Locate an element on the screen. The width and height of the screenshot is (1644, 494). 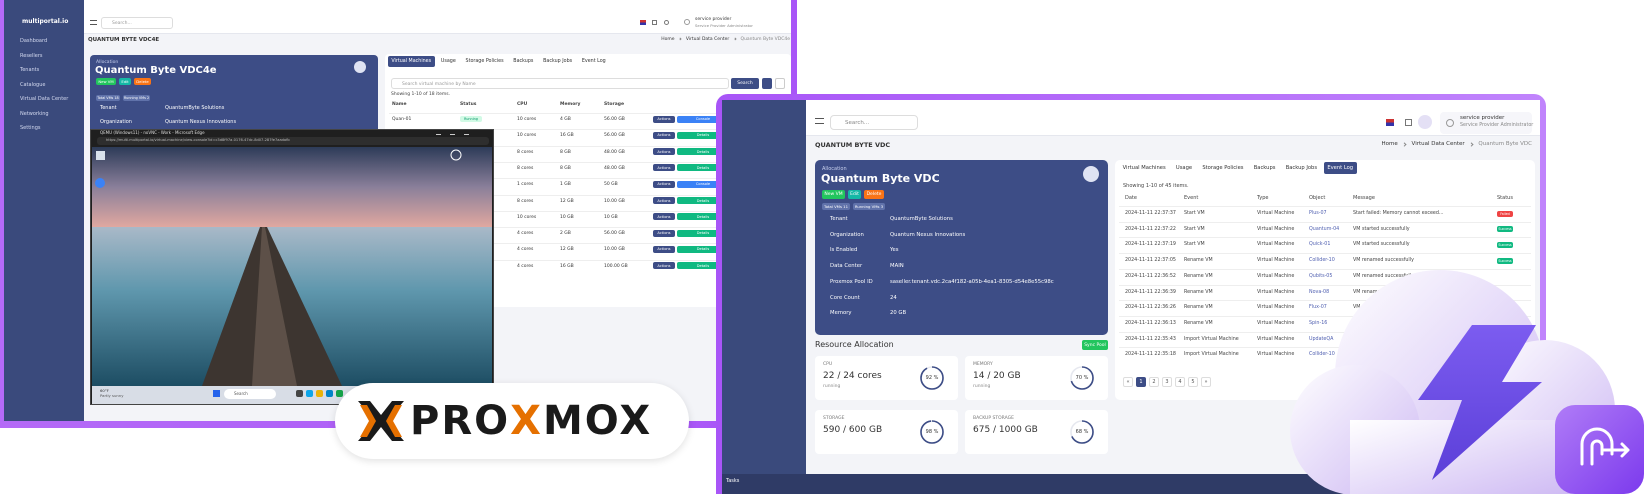
vm-search-input: Search virtual machine by Name is located at coordinates (560, 83).